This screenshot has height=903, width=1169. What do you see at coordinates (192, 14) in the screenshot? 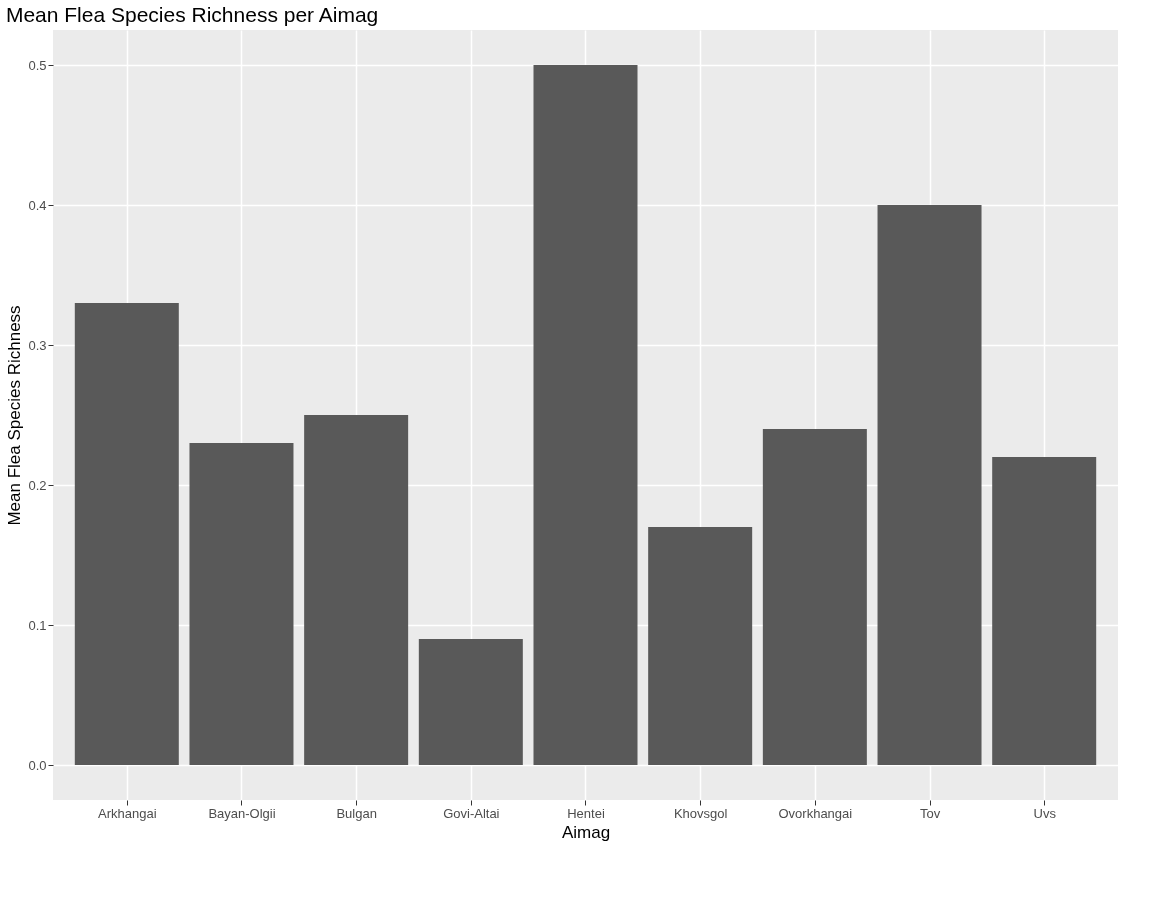
I see `chart-title: Mean Flea Species Richness per Aimag` at bounding box center [192, 14].